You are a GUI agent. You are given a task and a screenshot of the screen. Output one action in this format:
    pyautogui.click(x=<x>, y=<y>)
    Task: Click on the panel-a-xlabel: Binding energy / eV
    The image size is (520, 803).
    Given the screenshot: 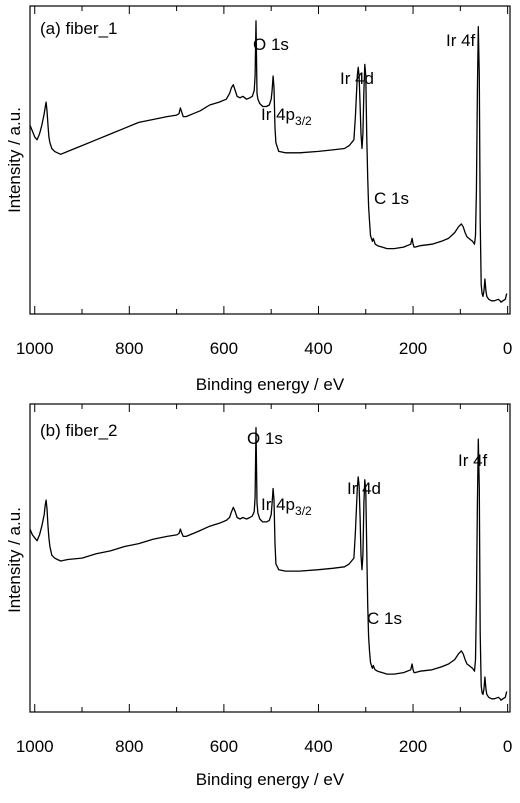 What is the action you would take?
    pyautogui.click(x=270, y=384)
    